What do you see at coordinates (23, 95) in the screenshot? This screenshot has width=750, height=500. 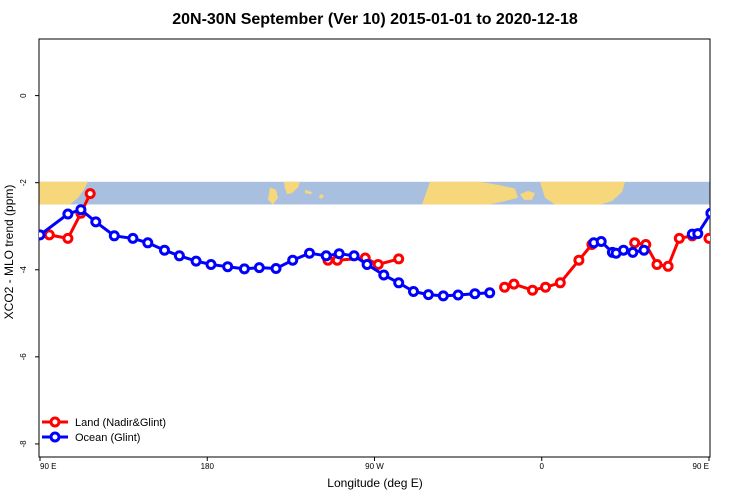 I see `y-tick-label-0: 0` at bounding box center [23, 95].